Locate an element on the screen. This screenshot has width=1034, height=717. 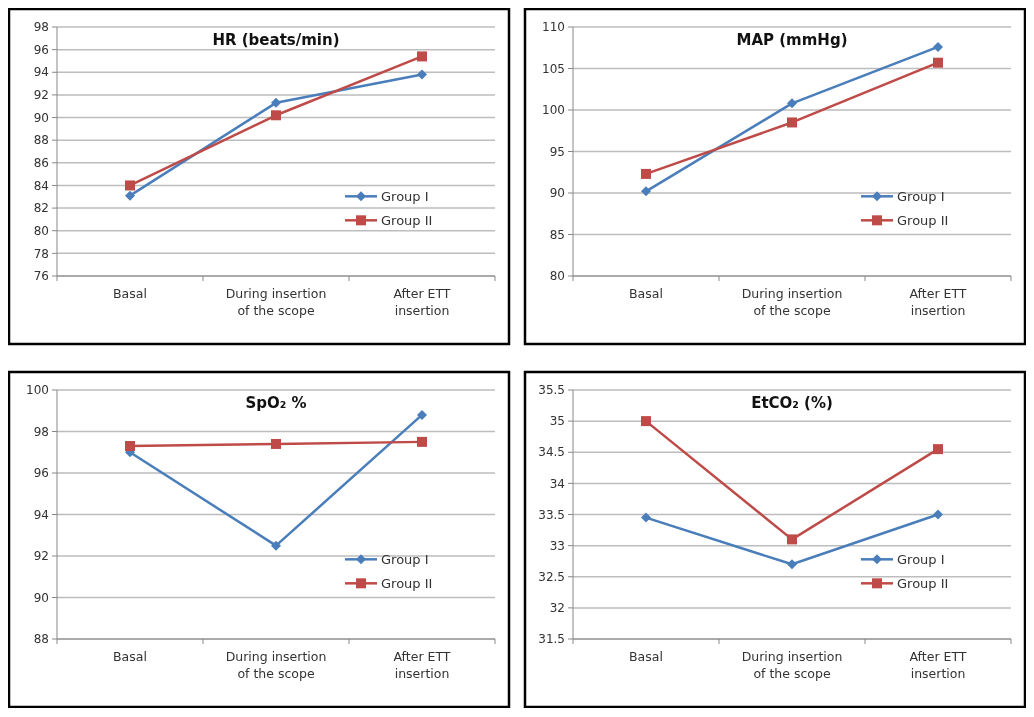
y-tick-label: 35 is located at coordinates (557, 421).